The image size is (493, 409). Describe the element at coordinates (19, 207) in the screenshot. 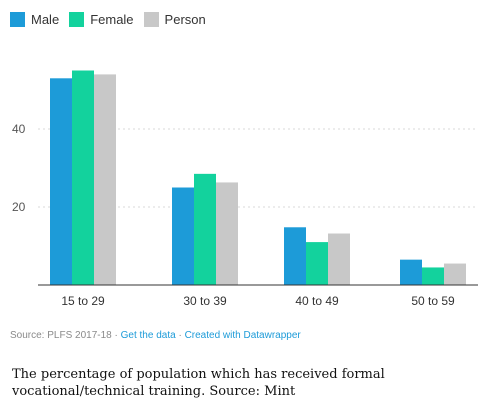

I see `y-tick-label: 20` at that location.